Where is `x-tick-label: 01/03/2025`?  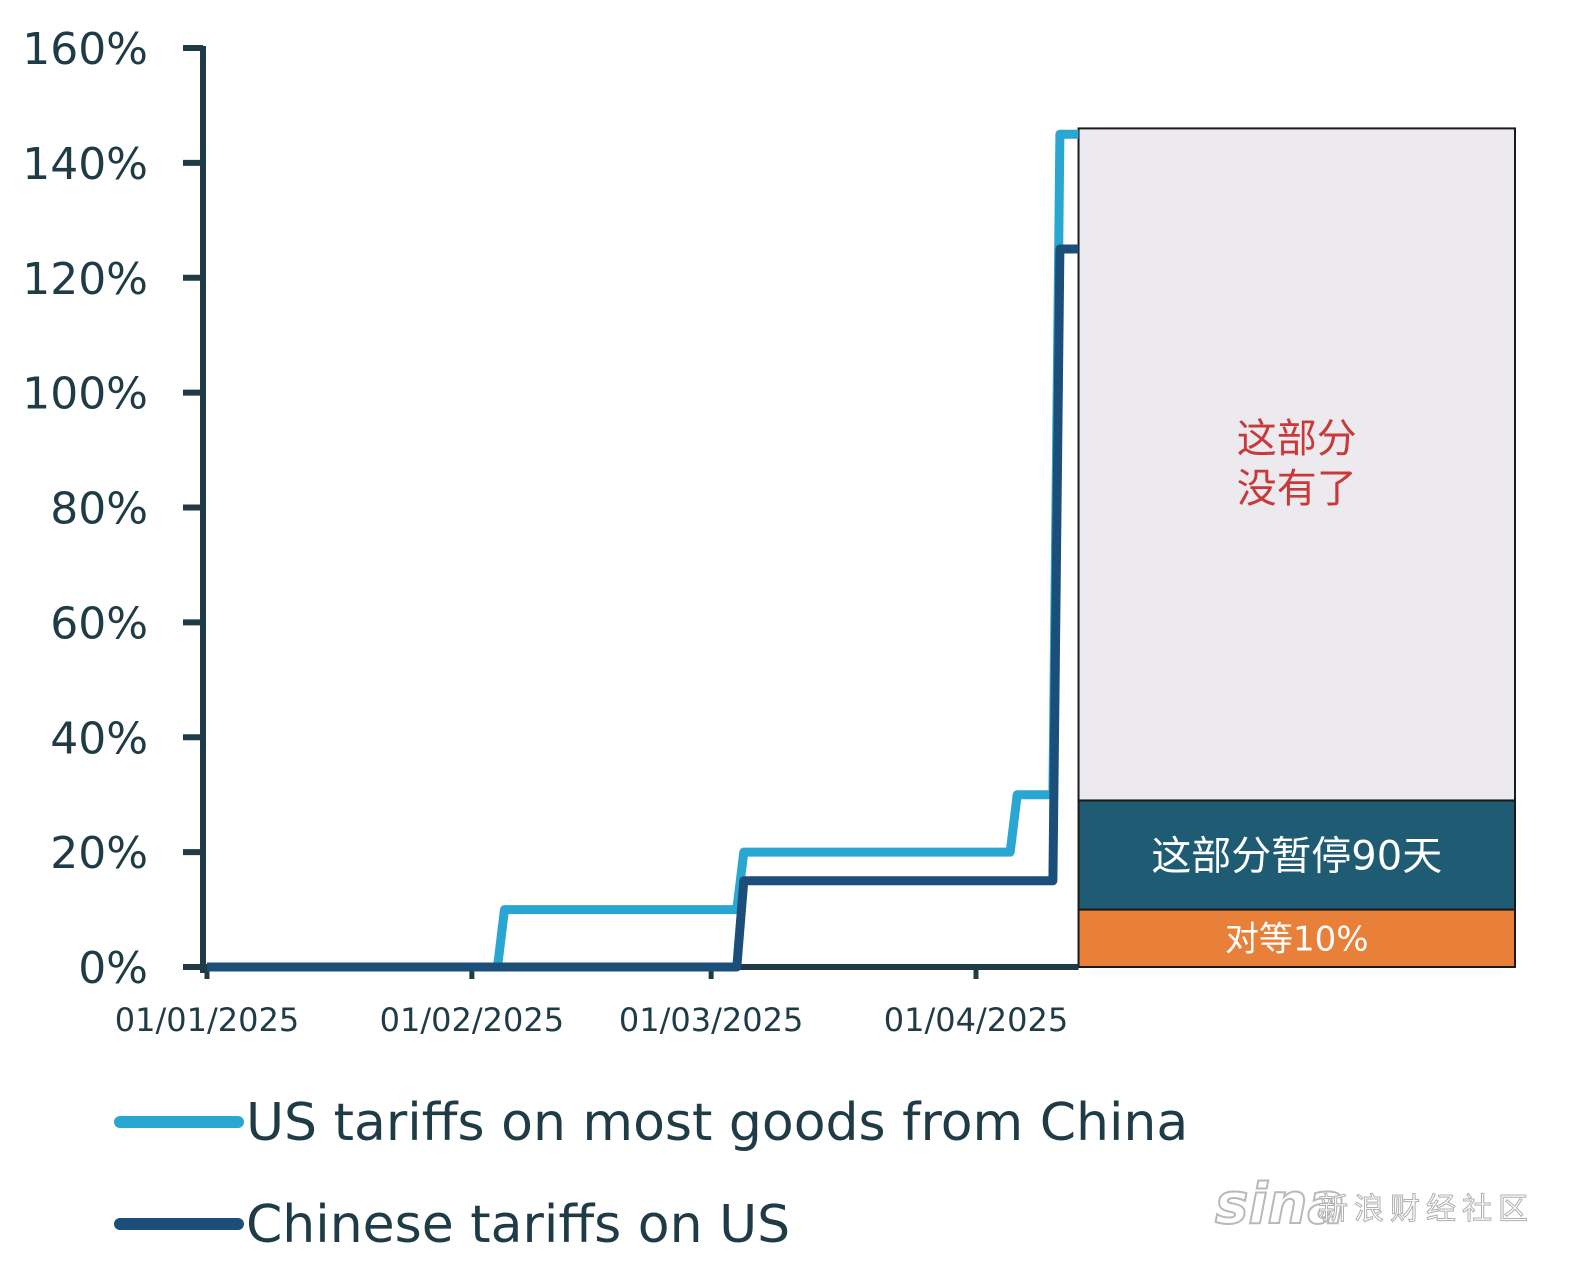
x-tick-label: 01/03/2025 is located at coordinates (711, 1020).